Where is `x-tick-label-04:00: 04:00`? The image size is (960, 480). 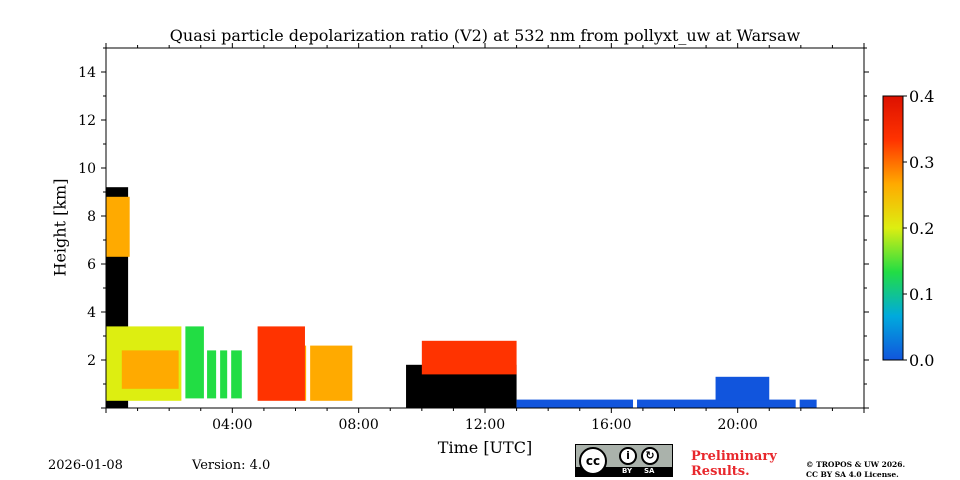 x-tick-label-04:00: 04:00 is located at coordinates (232, 425).